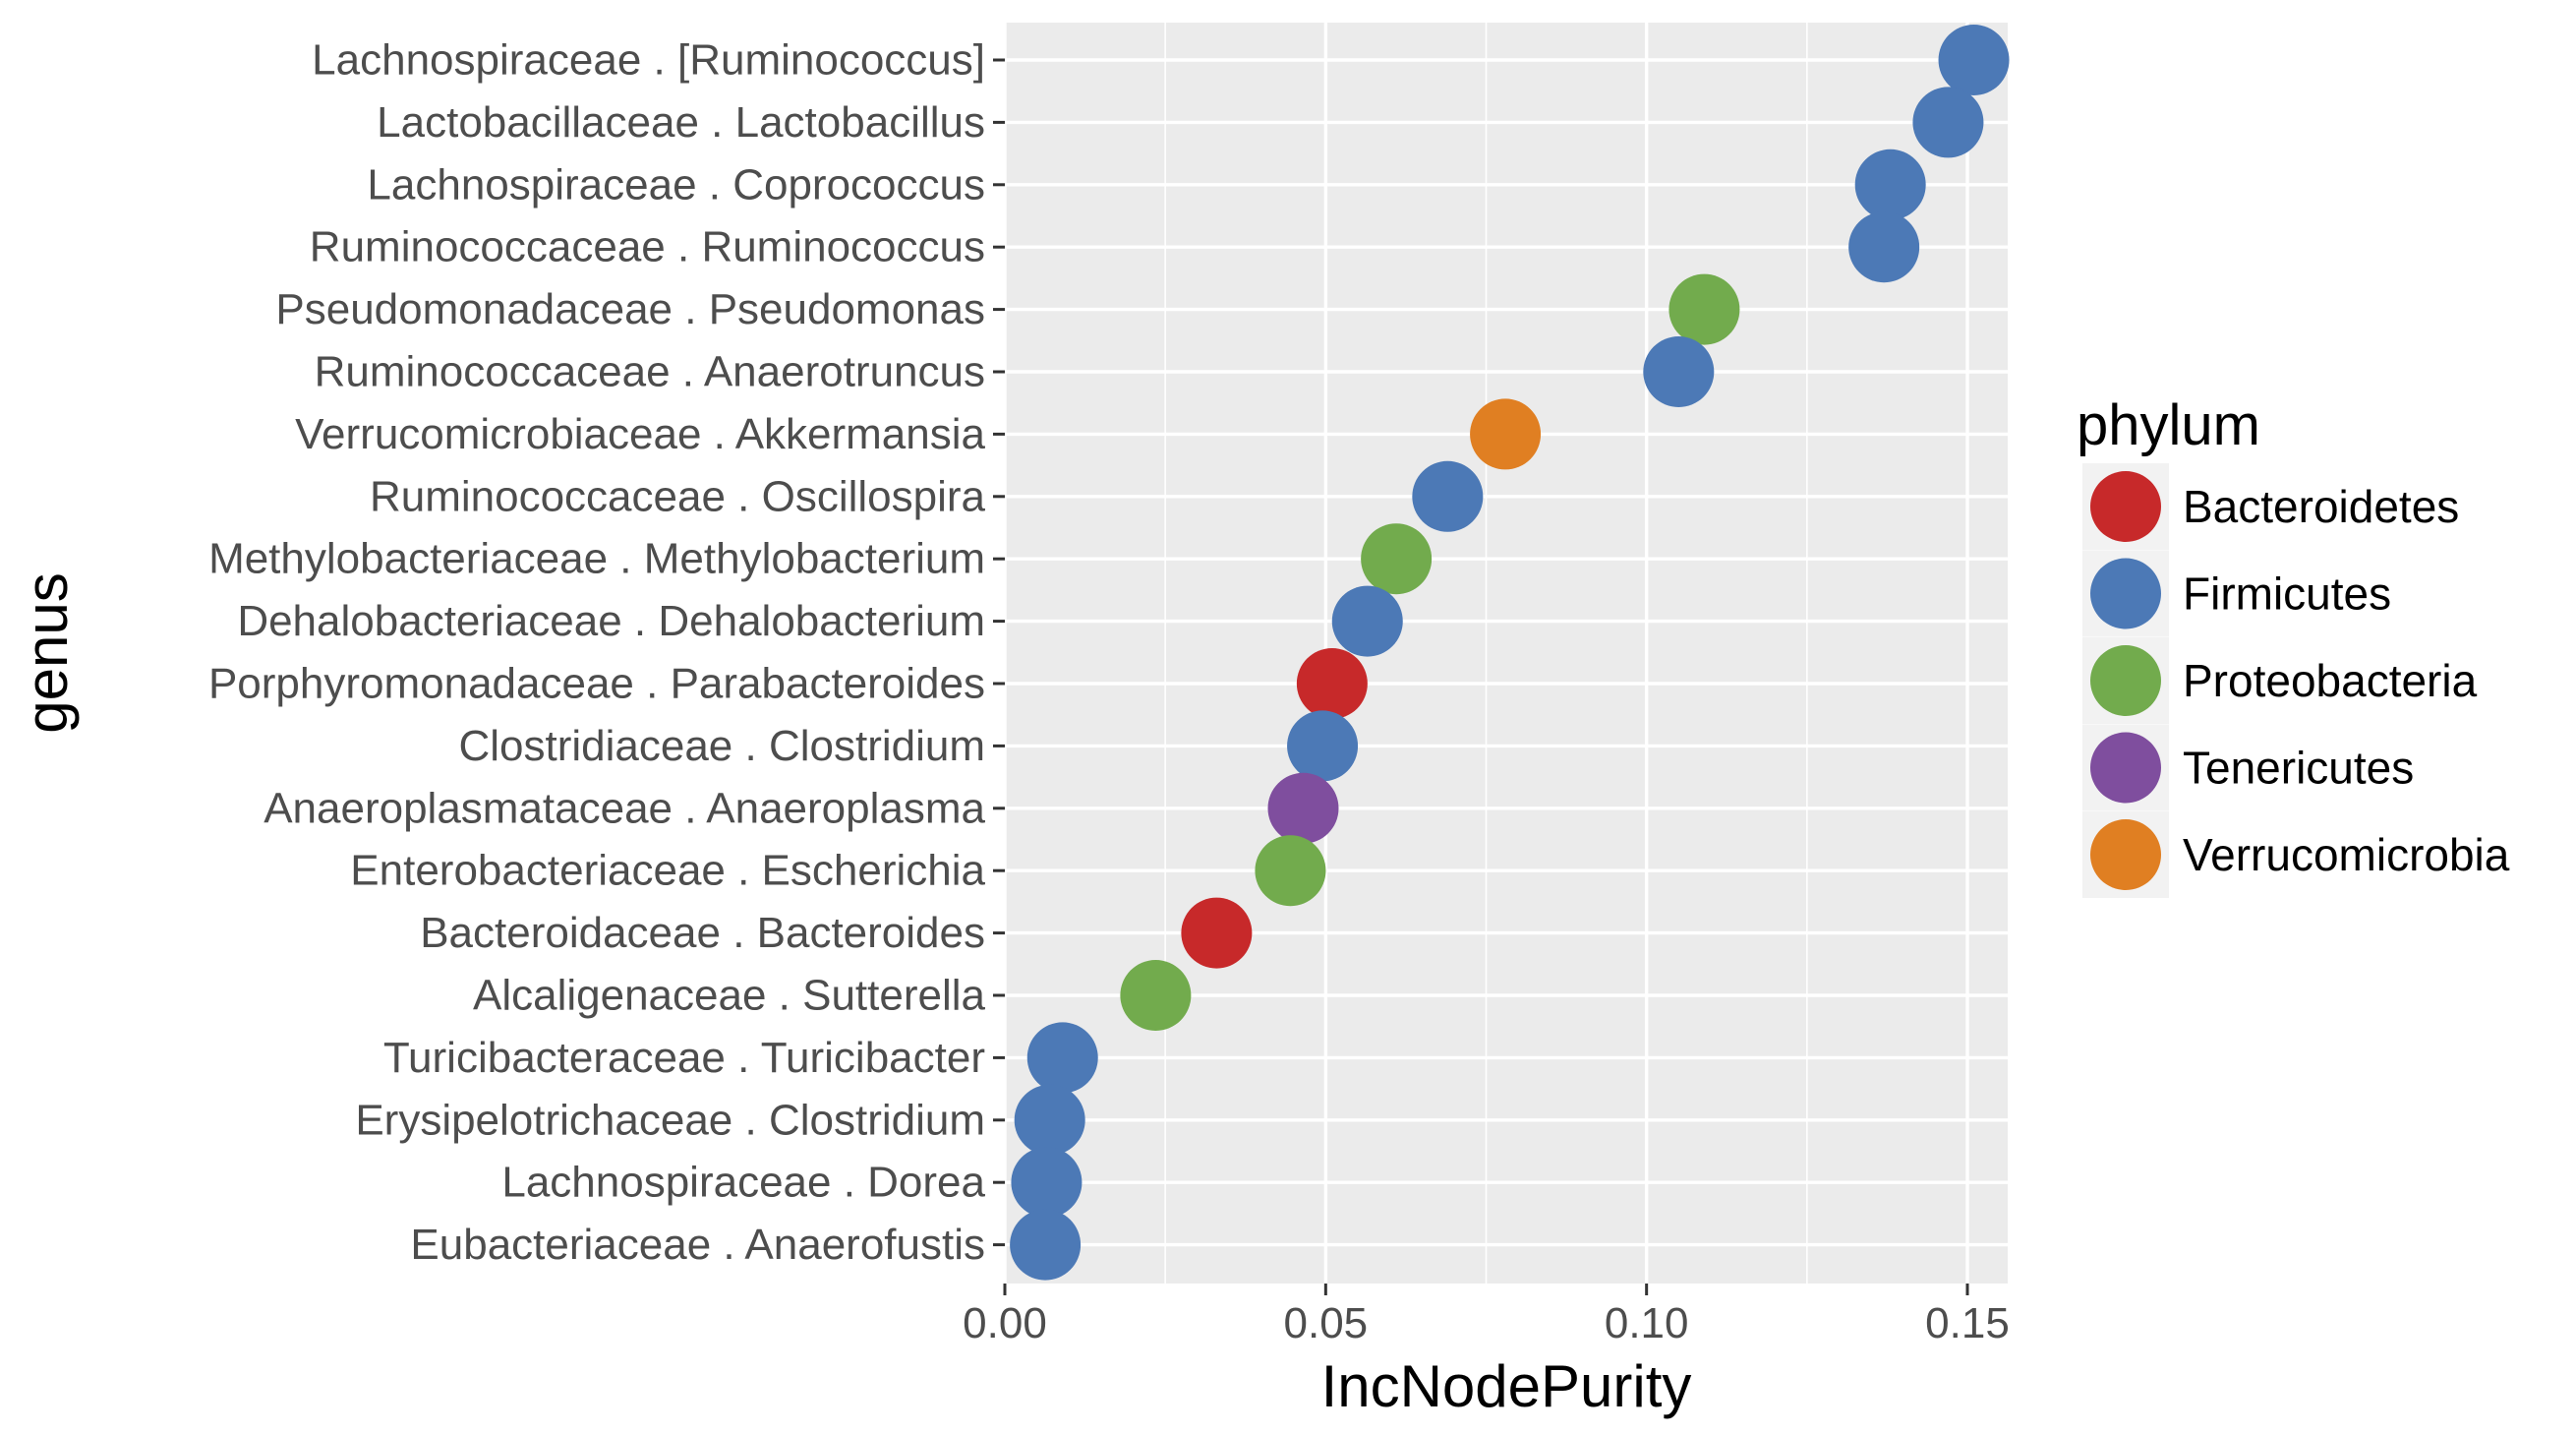 The width and height of the screenshot is (2576, 1434). I want to click on y-tick-label-verrucomicrobiaceae-akkermansia: Verrucomicrobiaceae . Akkermansia, so click(640, 434).